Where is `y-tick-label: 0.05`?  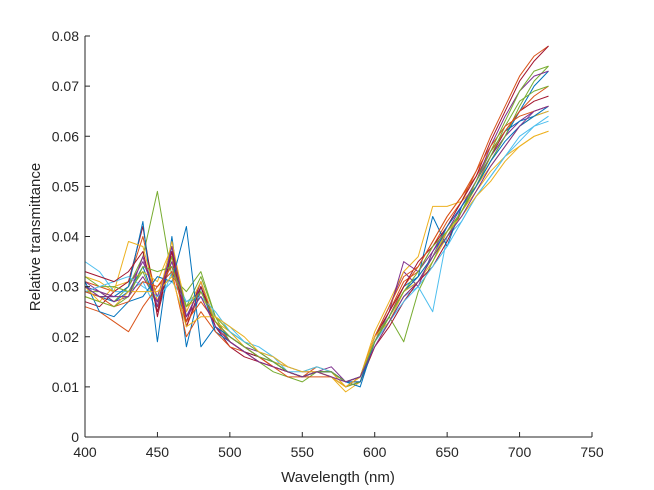 y-tick-label: 0.05 is located at coordinates (65, 186).